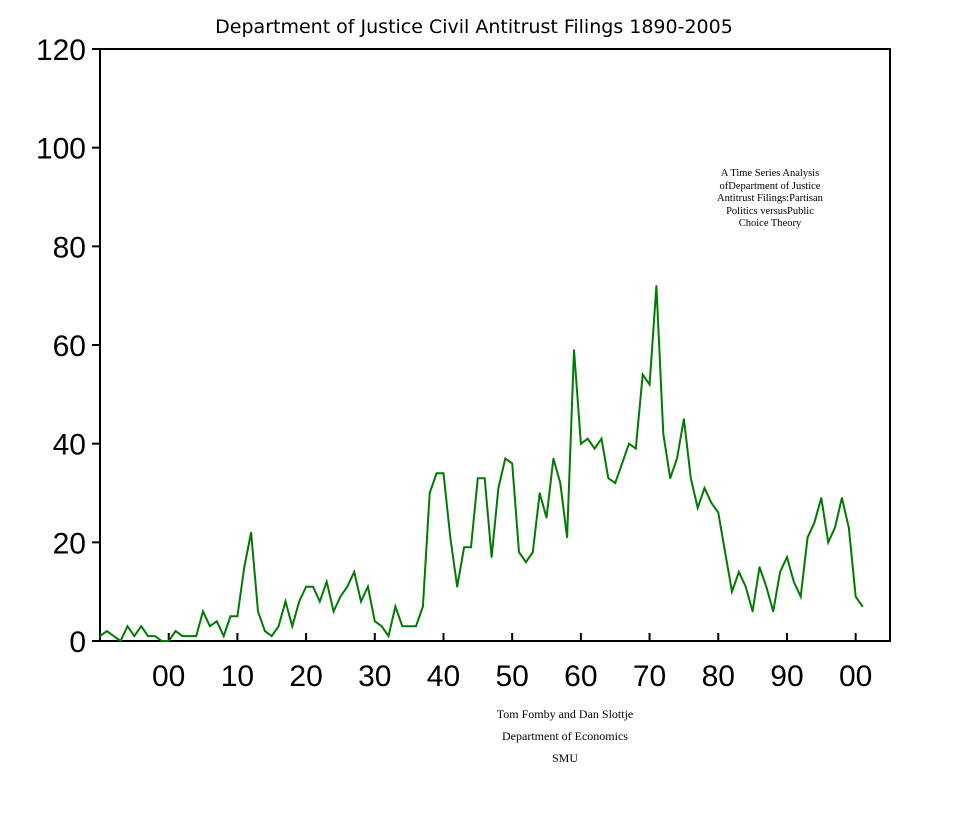 This screenshot has width=957, height=816. I want to click on x-axis: 00 10 20 30 40 50 60 70 80 90 00, so click(512, 663).